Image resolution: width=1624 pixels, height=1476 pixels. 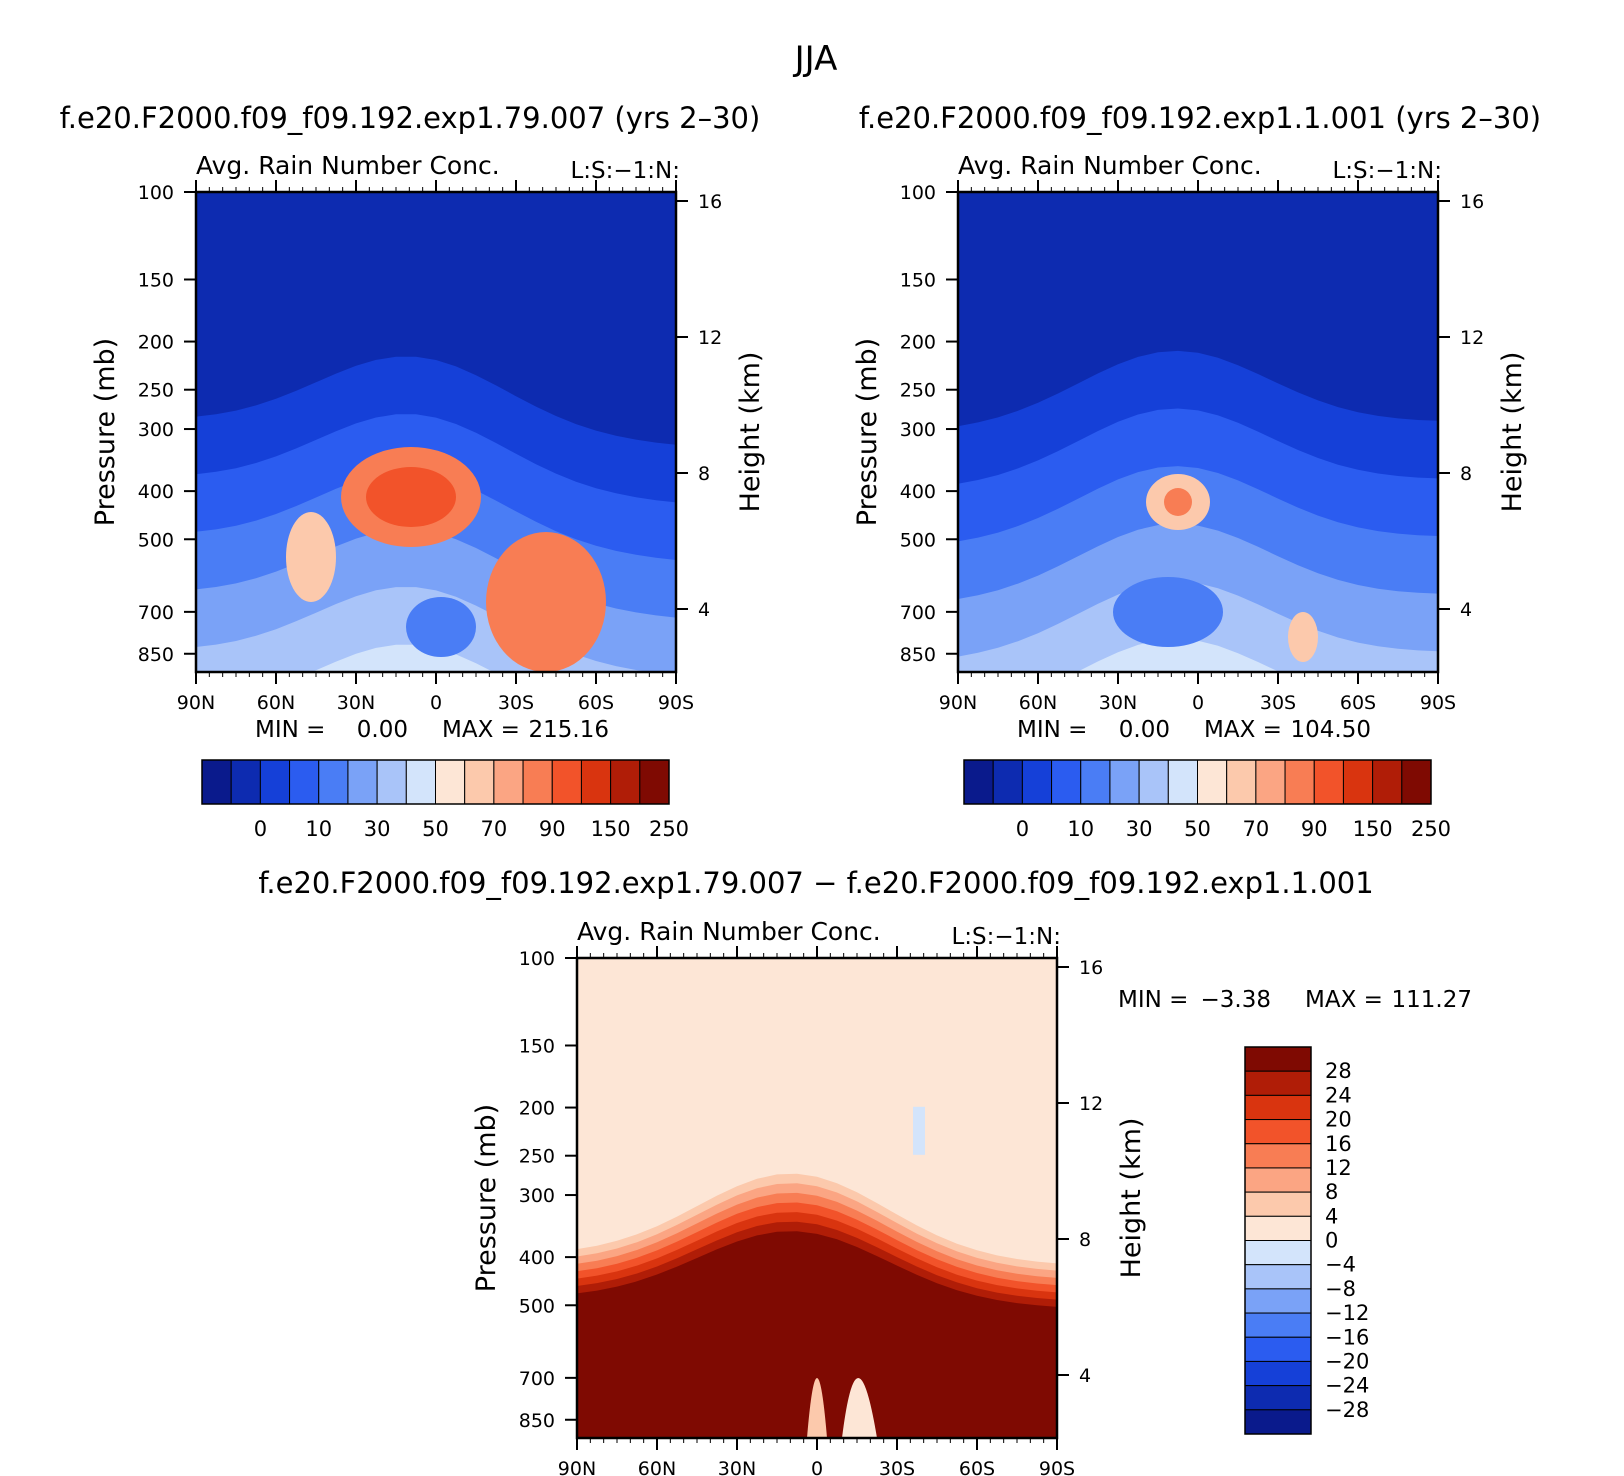 I want to click on colorbar-label: −24, so click(x=1347, y=1386).